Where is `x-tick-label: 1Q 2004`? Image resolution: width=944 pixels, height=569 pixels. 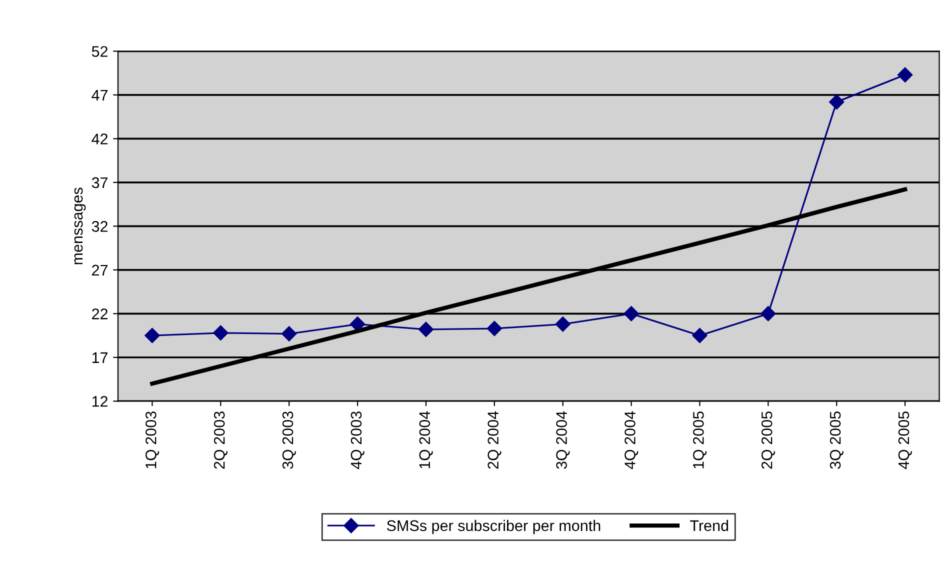
x-tick-label: 1Q 2004 is located at coordinates (426, 439).